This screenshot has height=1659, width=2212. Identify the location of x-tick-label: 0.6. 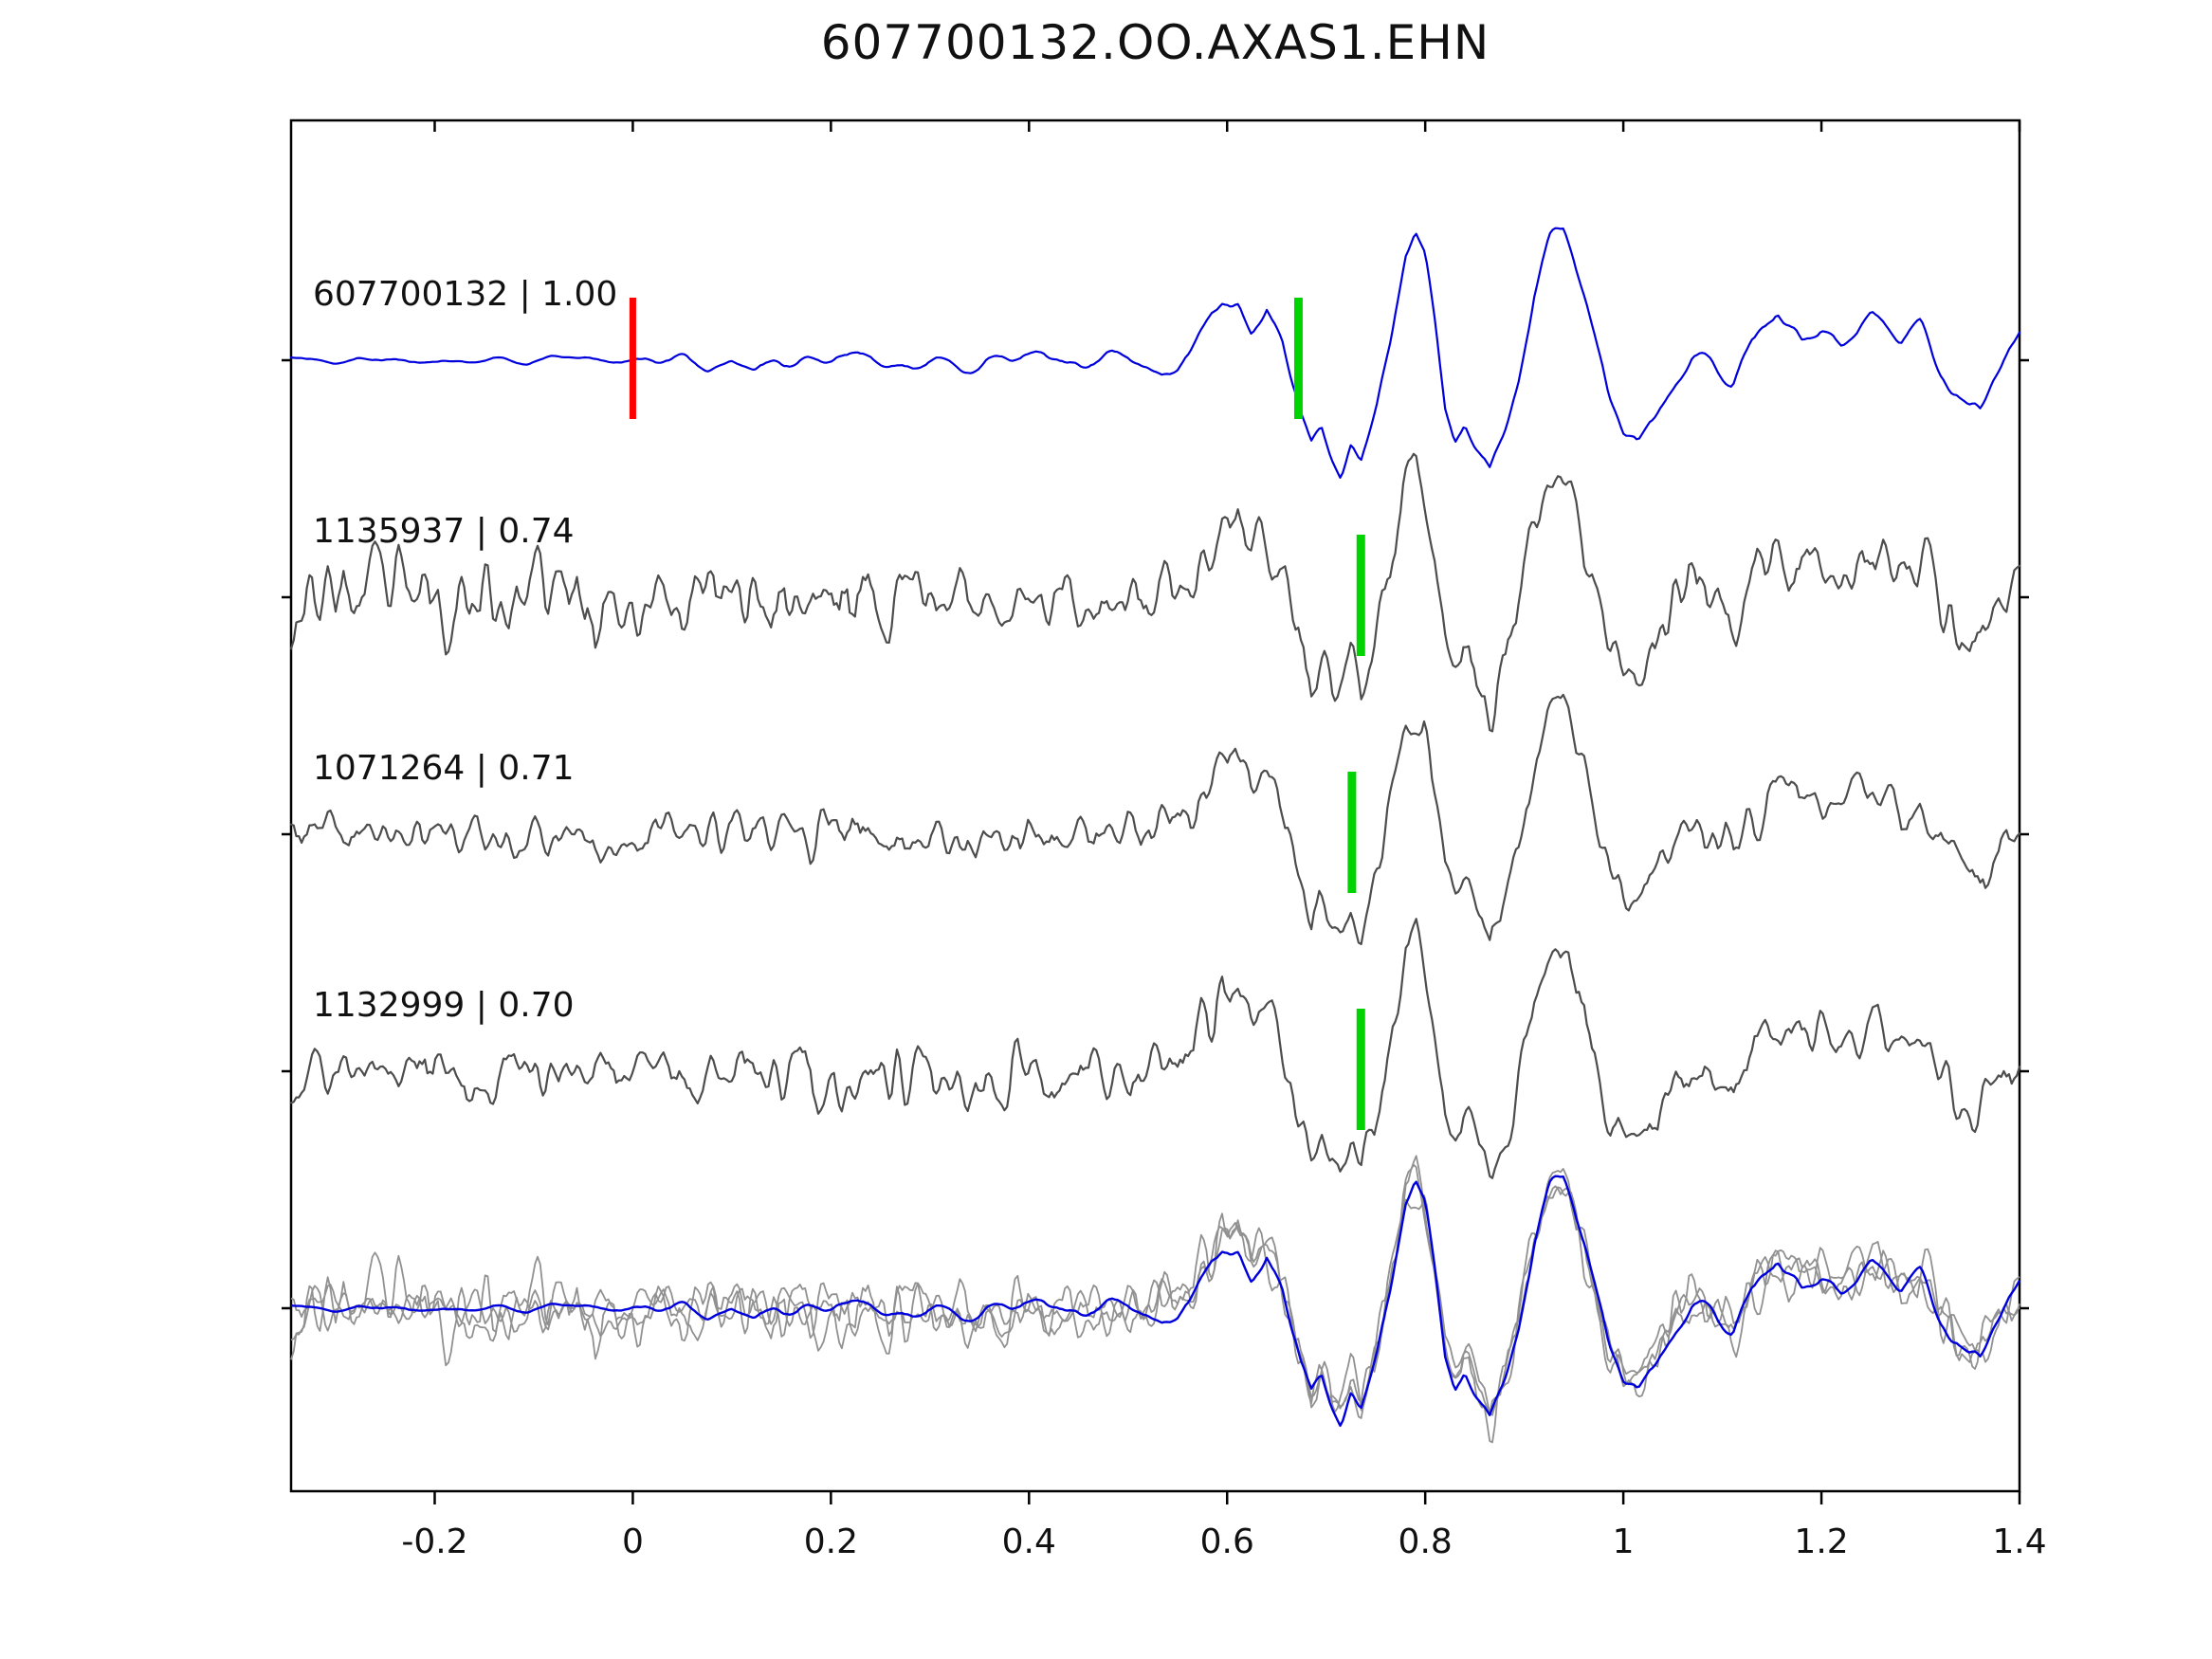
(1227, 1541).